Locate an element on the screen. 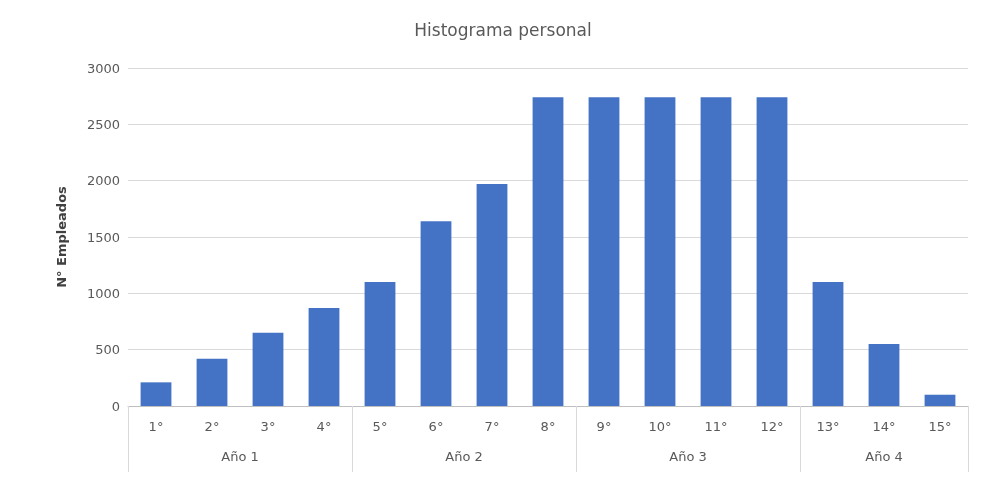  y-tick-label: 2000 is located at coordinates (103, 181).